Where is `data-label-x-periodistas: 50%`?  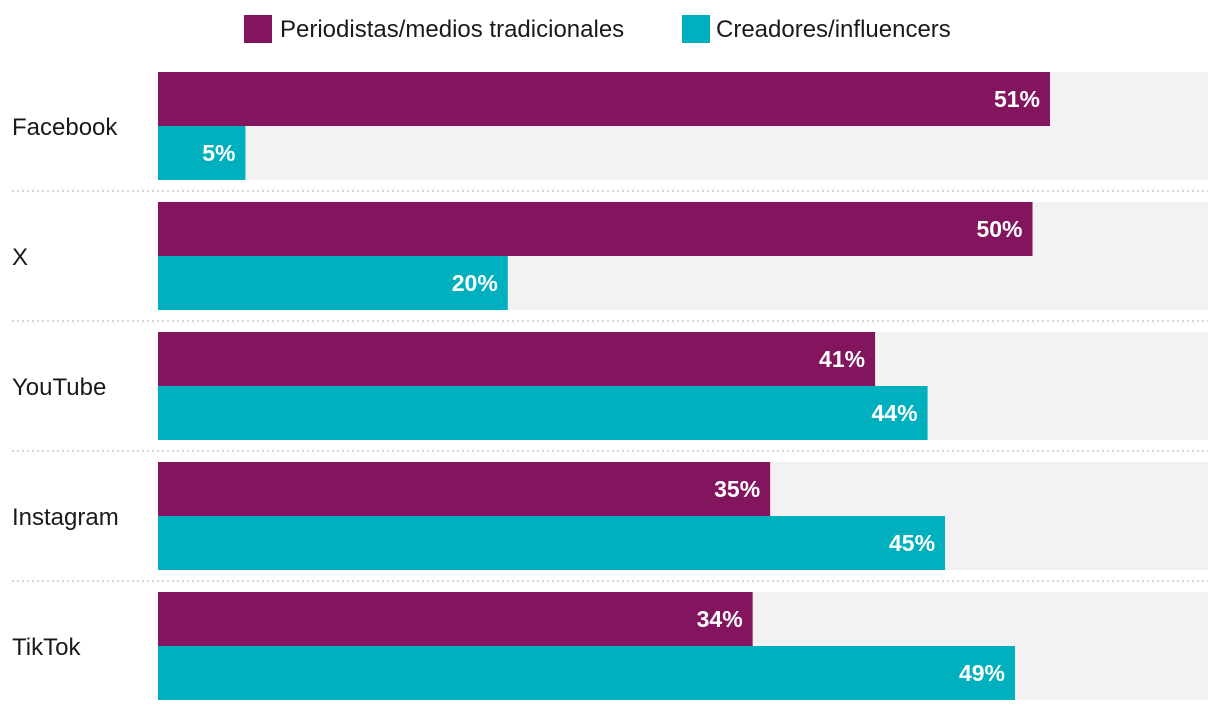 data-label-x-periodistas: 50% is located at coordinates (999, 229).